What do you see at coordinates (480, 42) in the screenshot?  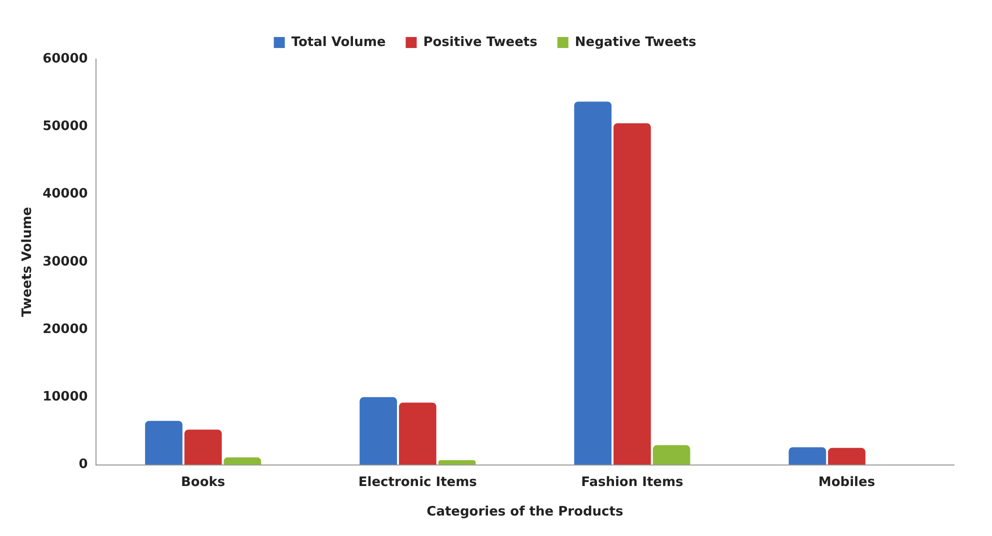 I see `legend-label: Positive Tweets` at bounding box center [480, 42].